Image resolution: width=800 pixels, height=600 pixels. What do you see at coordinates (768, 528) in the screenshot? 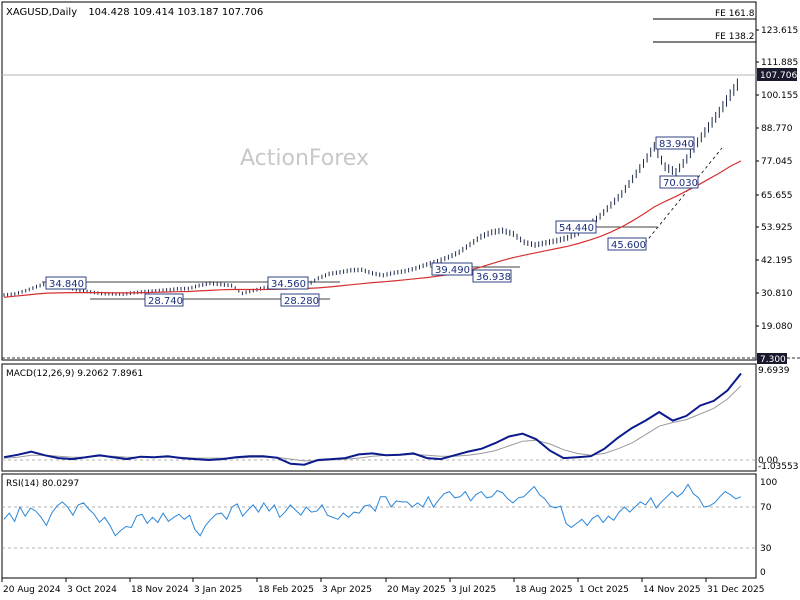
I see `rsi-axis: 100 70 30 0` at bounding box center [768, 528].